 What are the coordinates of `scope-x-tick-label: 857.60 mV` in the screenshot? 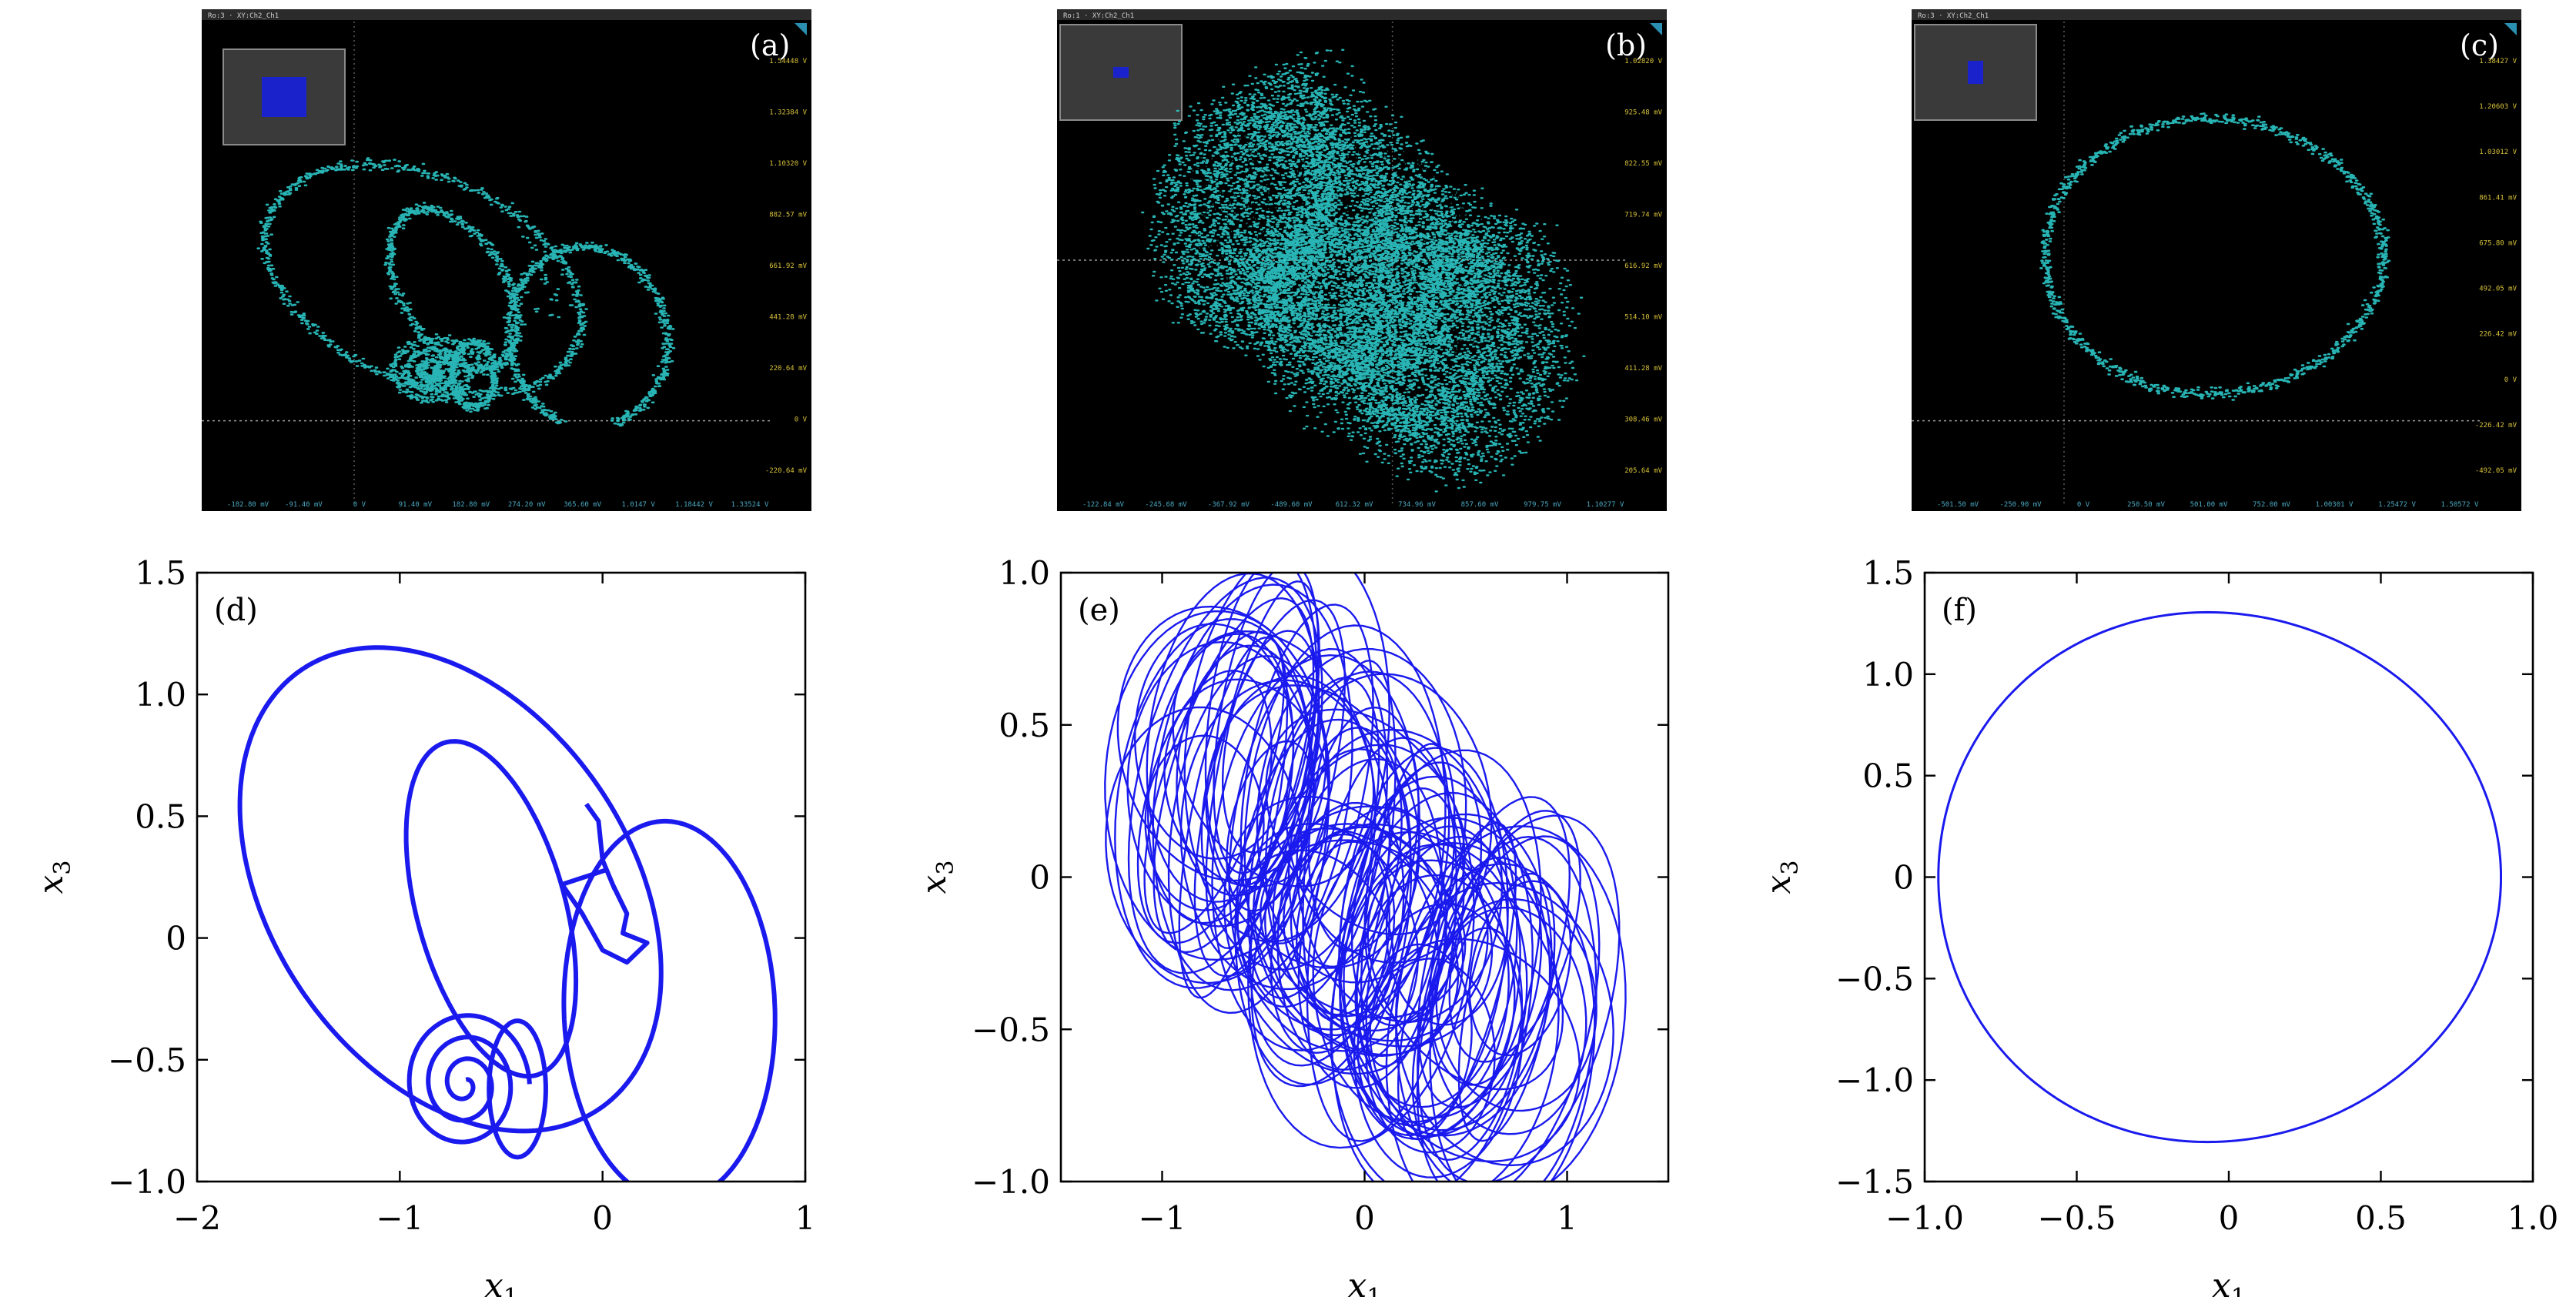 It's located at (1480, 505).